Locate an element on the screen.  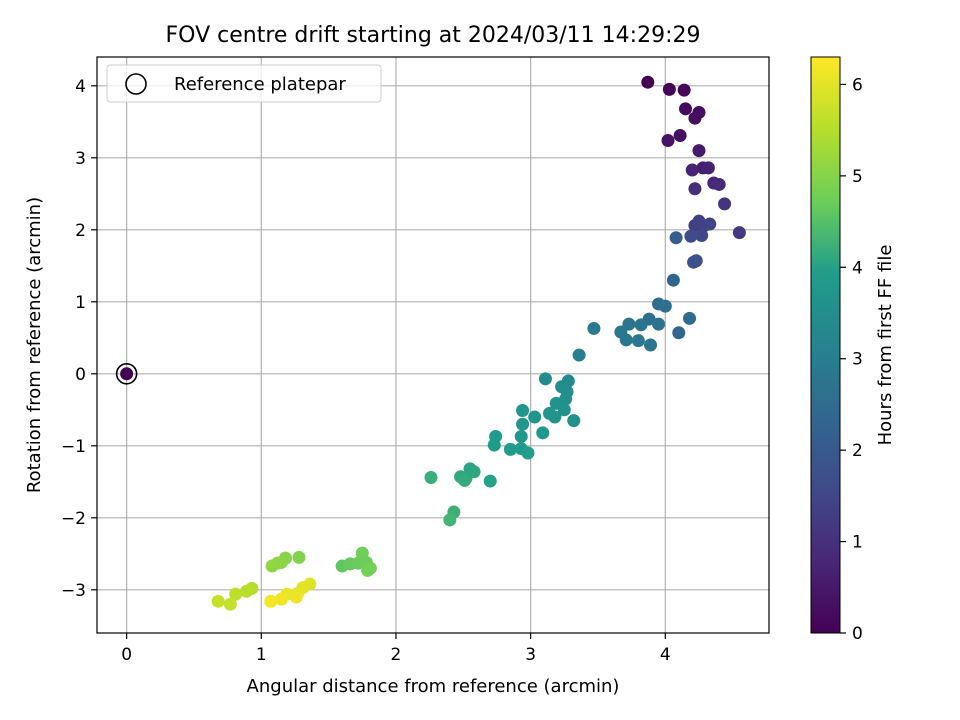
colorbar: 0 1 2 3 4 5 6 Hours from first FF file is located at coordinates (853, 350).